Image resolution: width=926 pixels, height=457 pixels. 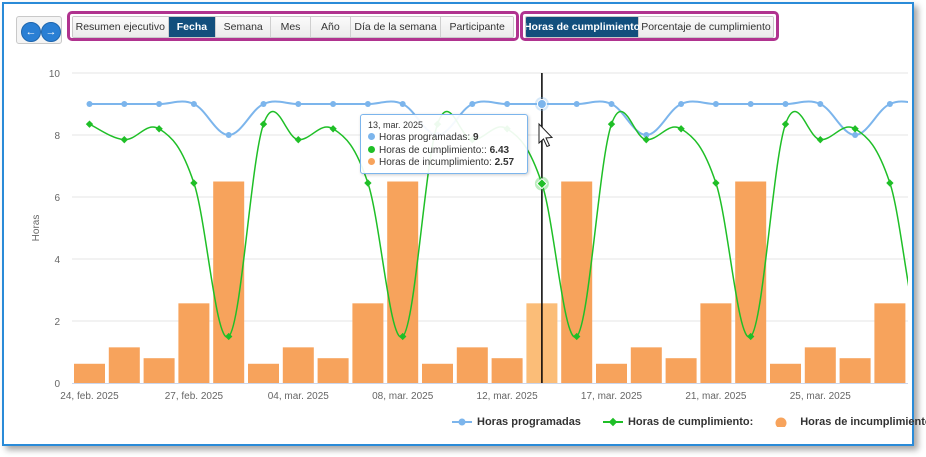 I want to click on x-tick-label: 17, mar. 2025, so click(x=612, y=396).